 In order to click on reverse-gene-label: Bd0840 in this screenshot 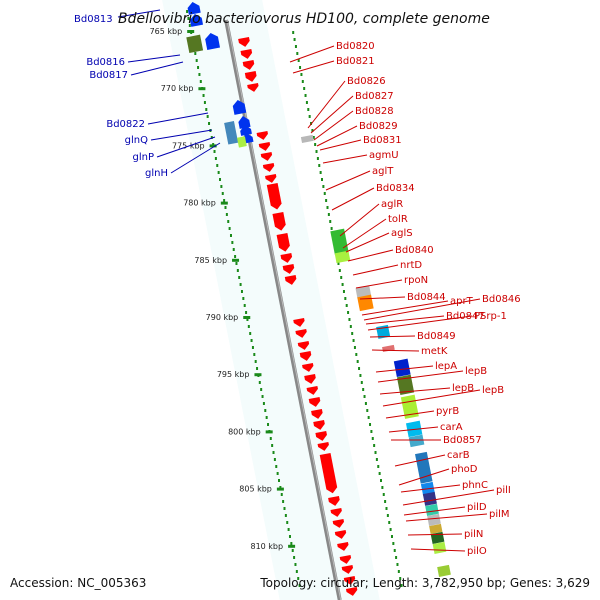, I will do `click(414, 250)`.